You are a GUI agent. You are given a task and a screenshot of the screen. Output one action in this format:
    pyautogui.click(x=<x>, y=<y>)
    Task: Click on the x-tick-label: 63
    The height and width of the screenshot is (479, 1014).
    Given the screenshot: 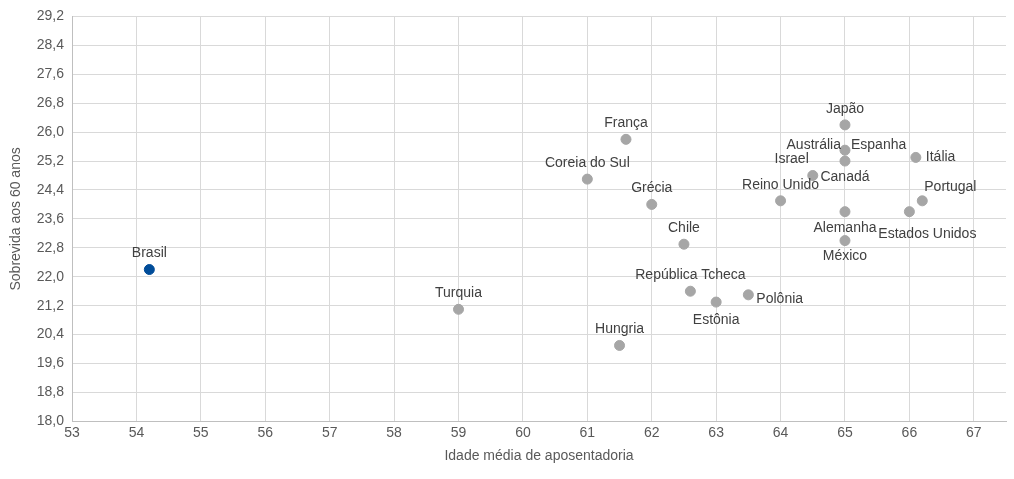 What is the action you would take?
    pyautogui.click(x=716, y=431)
    